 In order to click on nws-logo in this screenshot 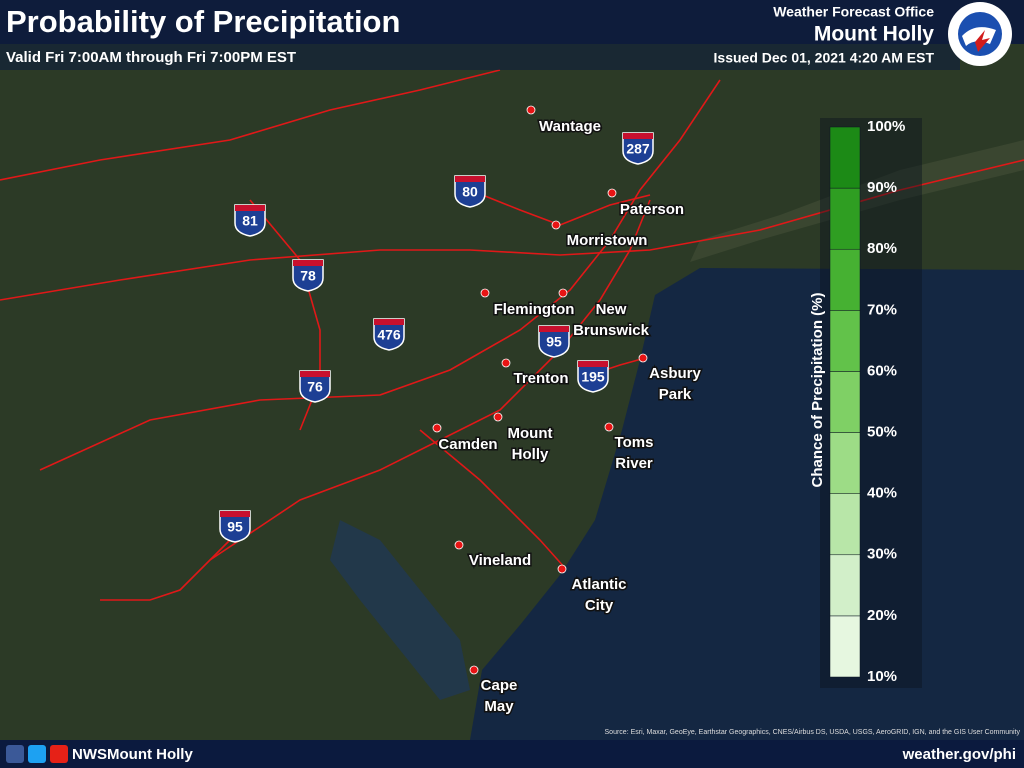, I will do `click(980, 34)`.